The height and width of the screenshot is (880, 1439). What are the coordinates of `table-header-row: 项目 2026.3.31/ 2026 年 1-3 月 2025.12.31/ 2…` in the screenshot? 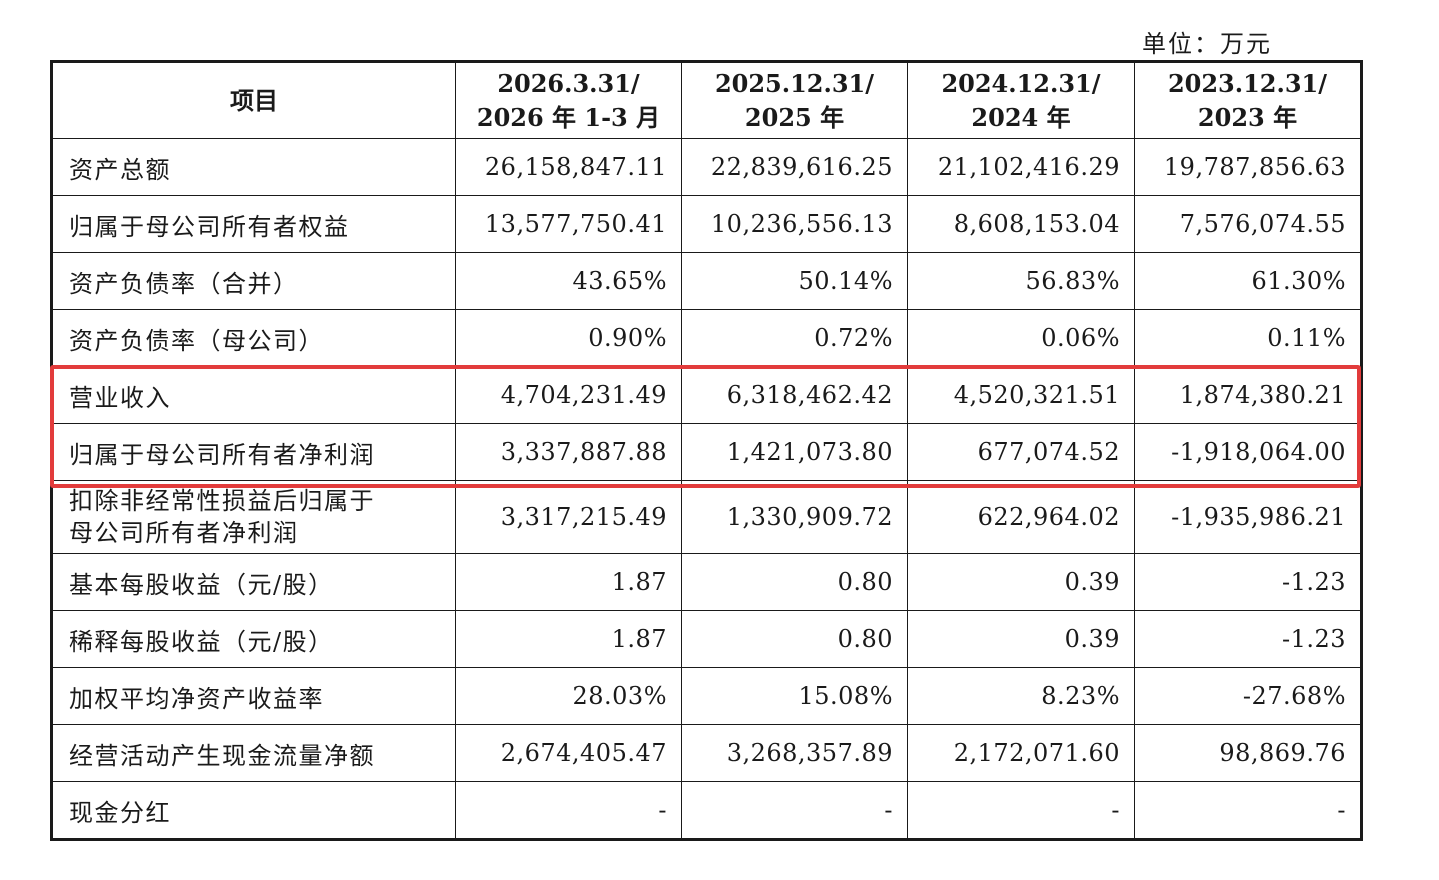 It's located at (706, 100).